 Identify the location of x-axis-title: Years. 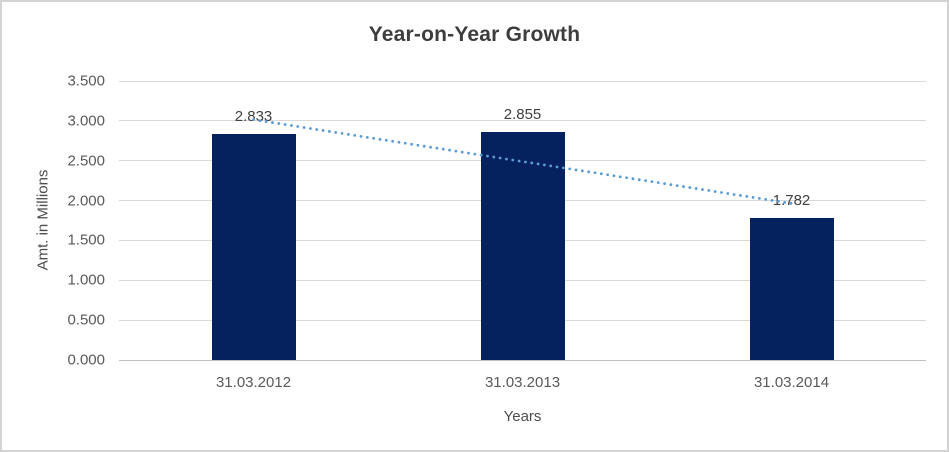
(522, 416).